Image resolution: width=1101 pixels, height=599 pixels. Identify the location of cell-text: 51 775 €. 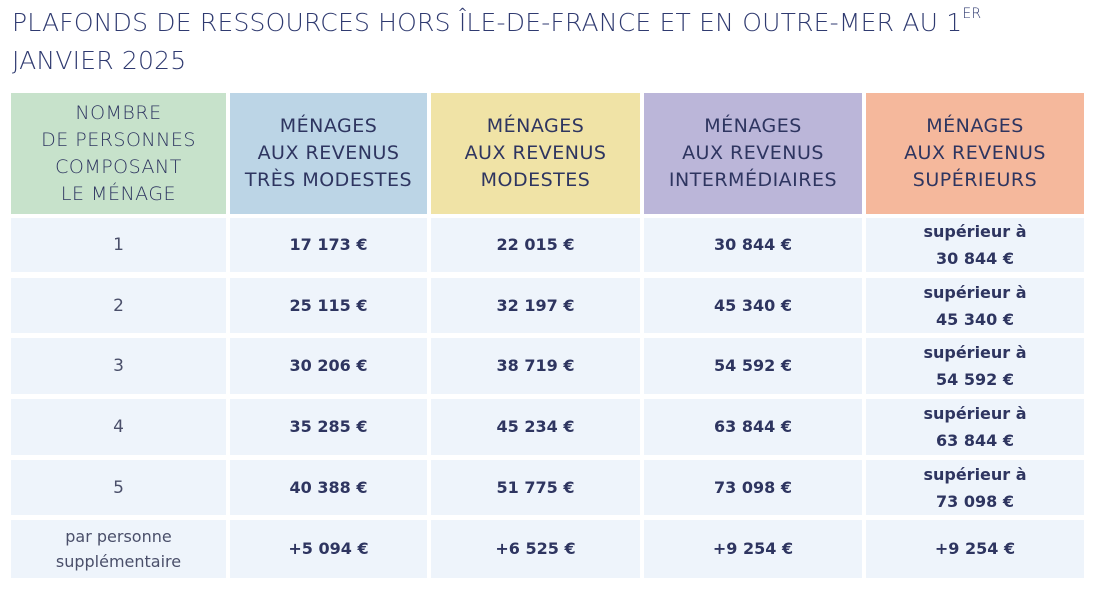
(535, 487).